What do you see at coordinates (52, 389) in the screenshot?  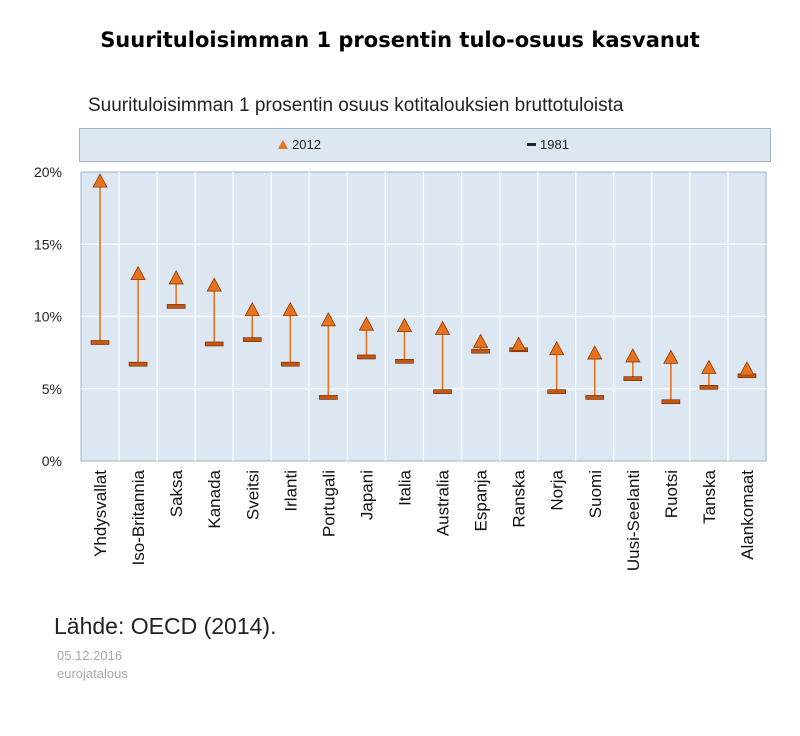 I see `y-tick-label: 5%` at bounding box center [52, 389].